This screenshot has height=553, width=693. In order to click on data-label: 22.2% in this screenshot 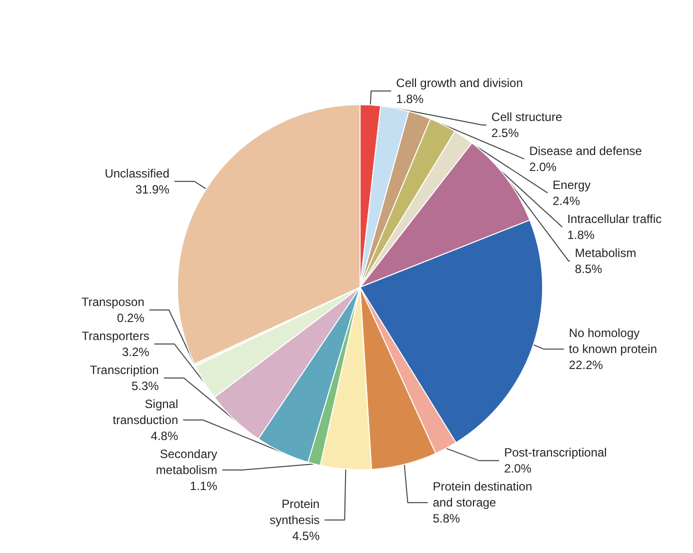, I will do `click(586, 365)`.